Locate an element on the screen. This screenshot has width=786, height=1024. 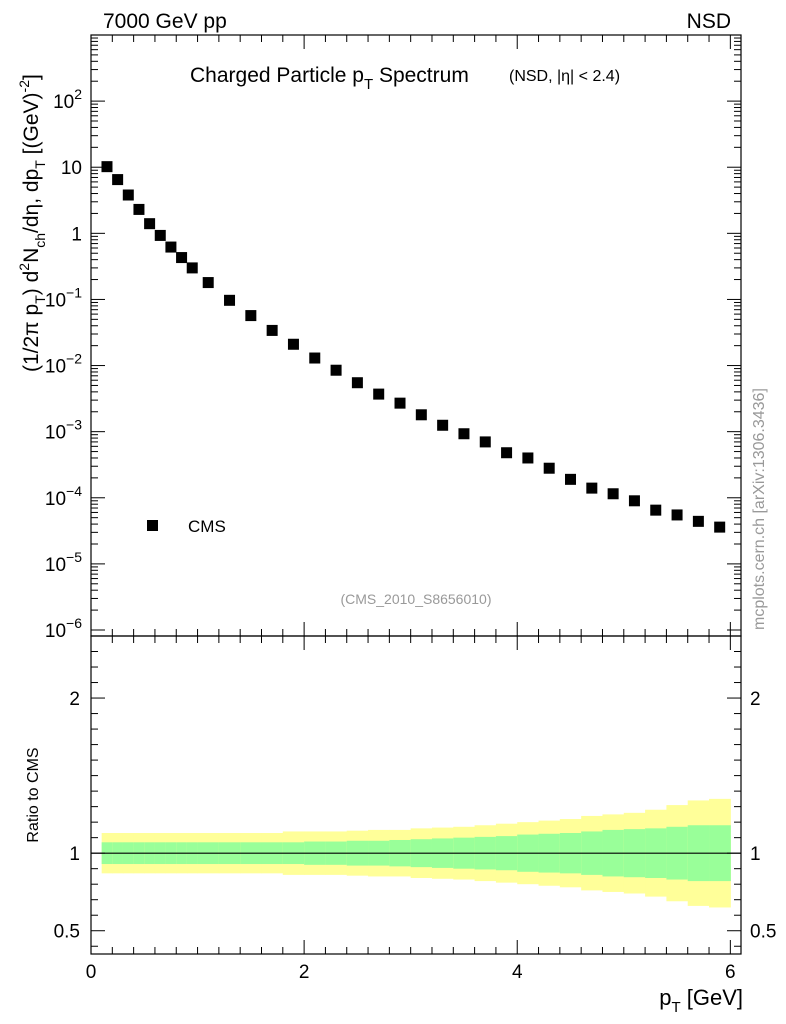
spectrum-y-tick-labels: 10⁻⁶ 10⁻⁵ 10⁻⁴ 10⁻³ 10⁻² 10⁻¹ 1 10 10² is located at coordinates (63, 364).